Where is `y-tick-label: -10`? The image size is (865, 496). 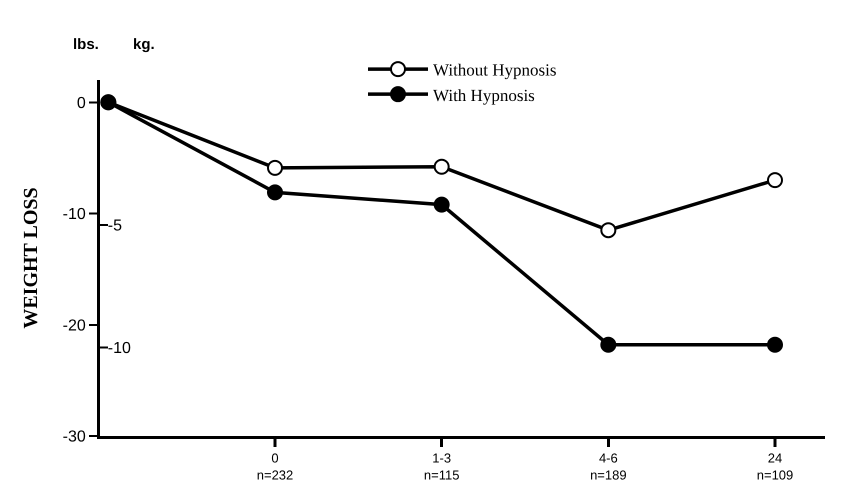 y-tick-label: -10 is located at coordinates (74, 215).